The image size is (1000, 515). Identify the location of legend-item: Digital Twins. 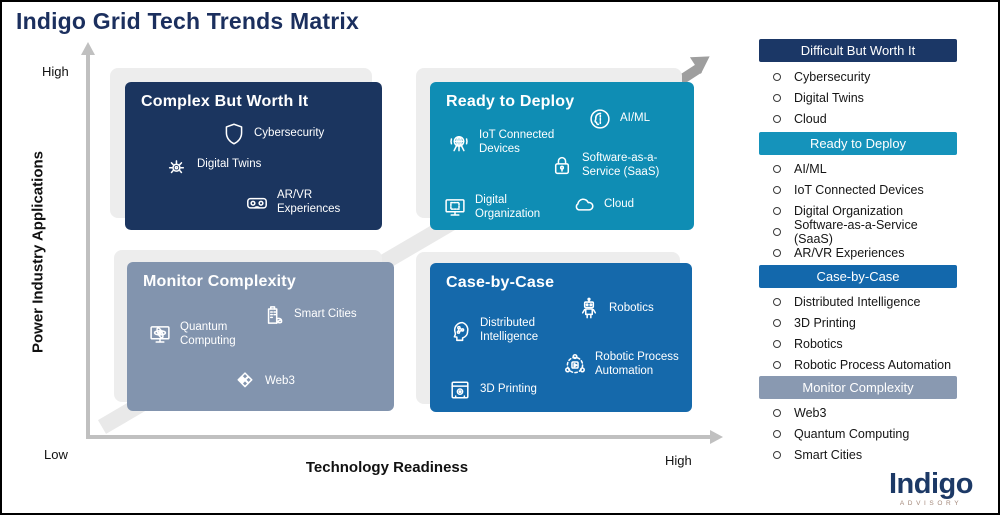
(858, 97).